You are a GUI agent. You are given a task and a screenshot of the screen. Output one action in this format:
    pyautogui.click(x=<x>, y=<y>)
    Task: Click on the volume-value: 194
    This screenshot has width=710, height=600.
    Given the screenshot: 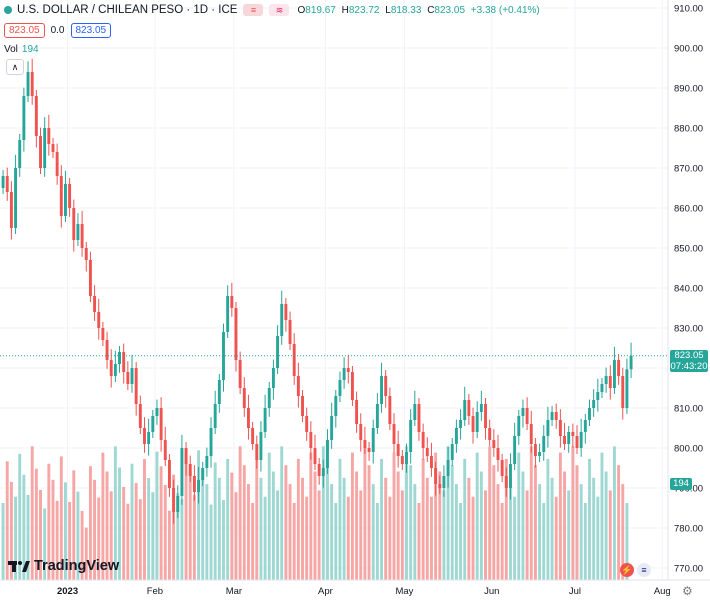 What is the action you would take?
    pyautogui.click(x=30, y=49)
    